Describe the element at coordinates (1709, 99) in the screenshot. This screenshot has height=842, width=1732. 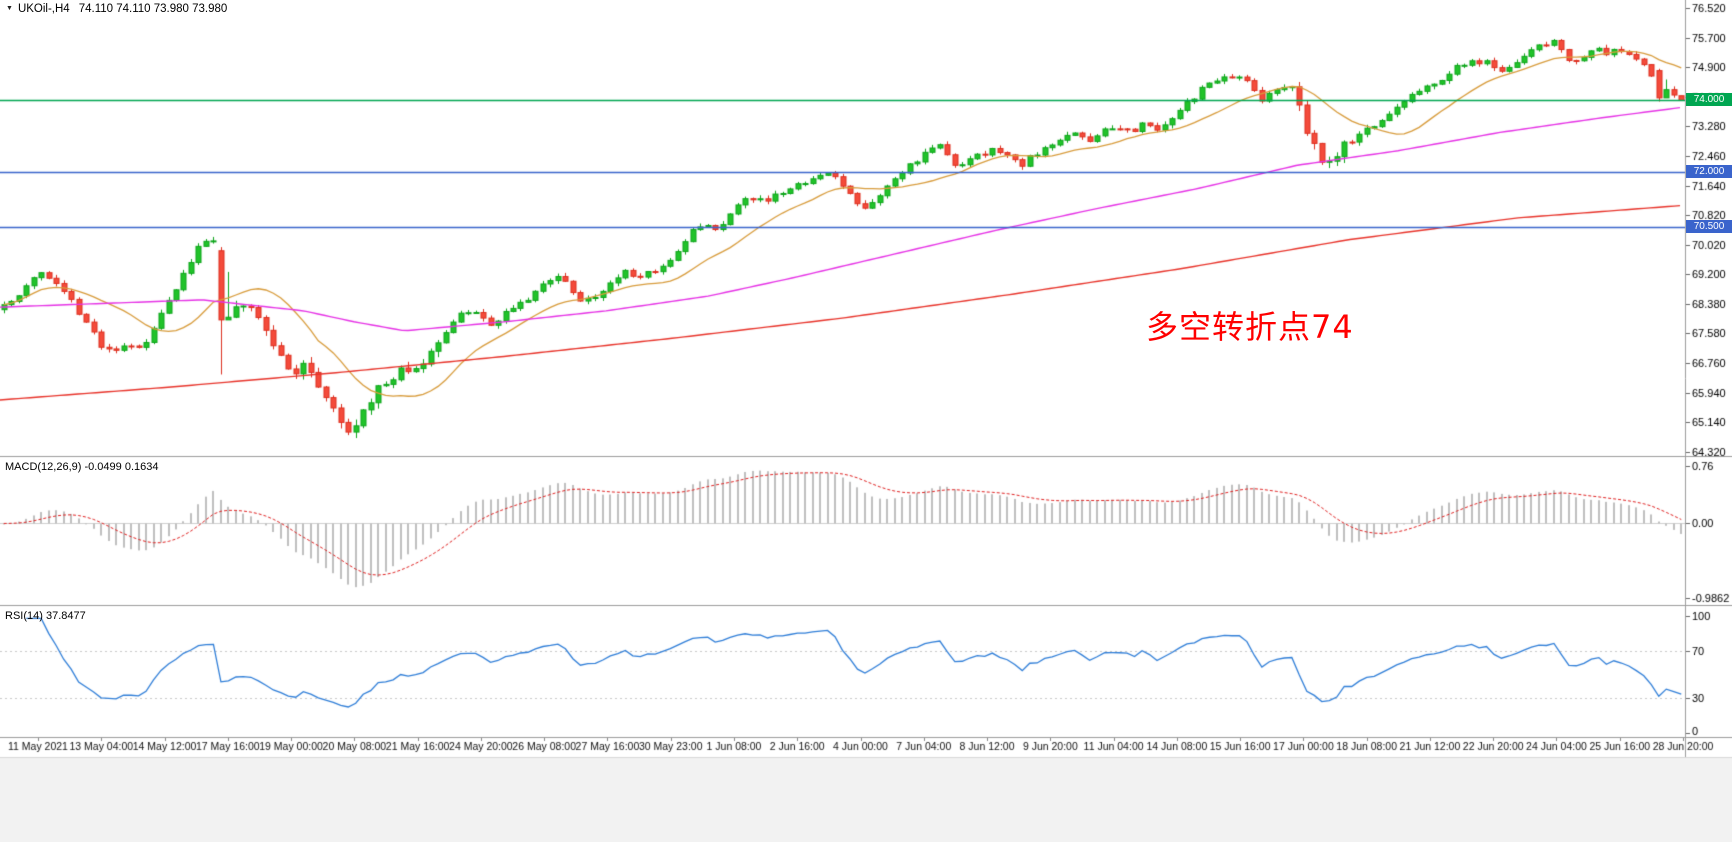
I see `price-tag-74000: 74.000` at that location.